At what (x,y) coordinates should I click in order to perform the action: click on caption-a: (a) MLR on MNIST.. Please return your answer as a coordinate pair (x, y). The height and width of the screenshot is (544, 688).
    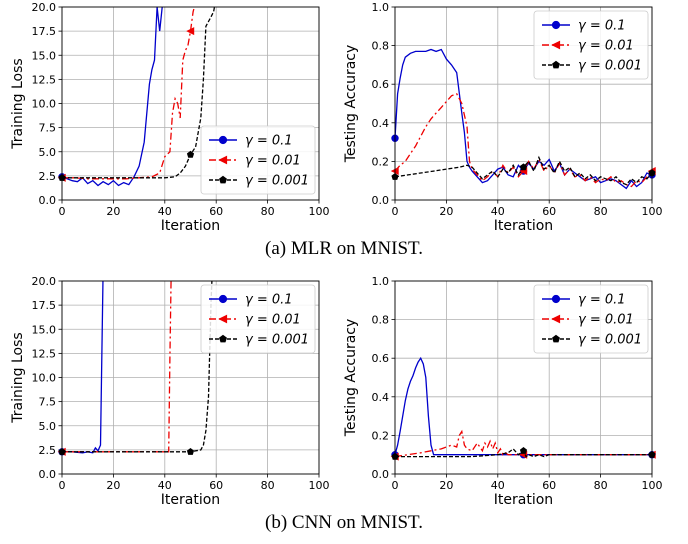
    Looking at the image, I should click on (344, 248).